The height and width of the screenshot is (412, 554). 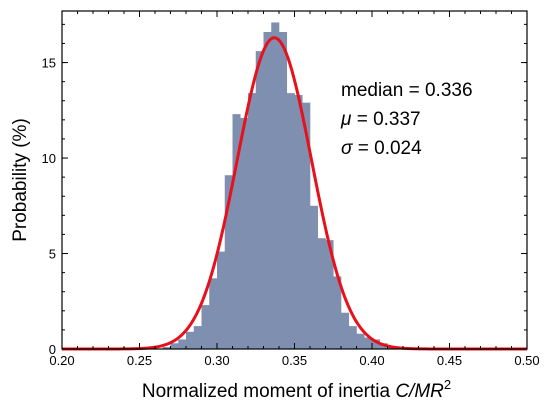 What do you see at coordinates (449, 360) in the screenshot?
I see `x-tick-label: 0.45` at bounding box center [449, 360].